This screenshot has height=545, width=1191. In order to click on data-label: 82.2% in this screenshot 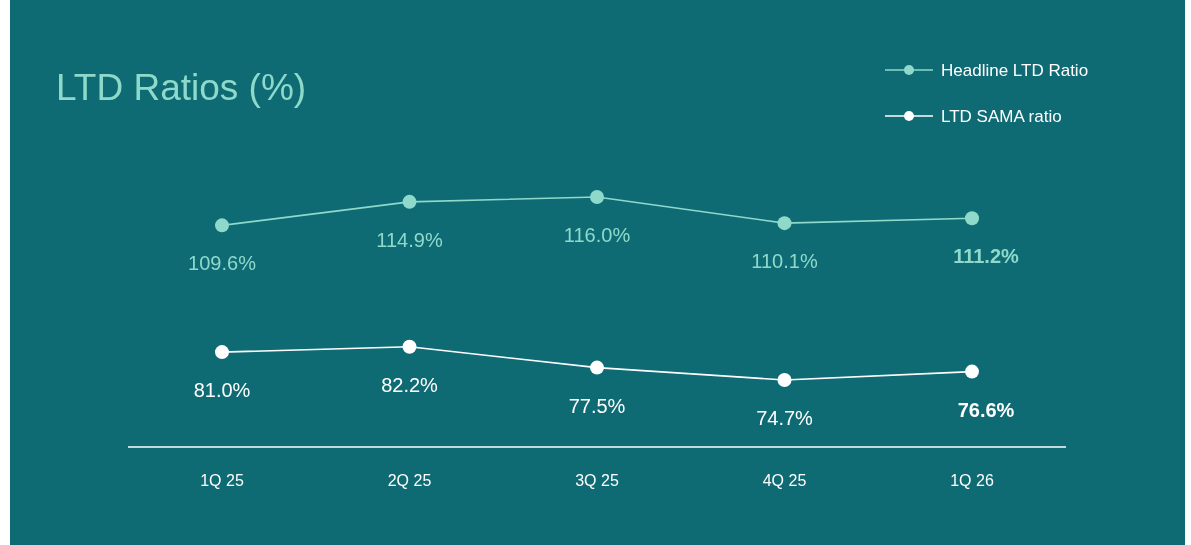, I will do `click(410, 384)`.